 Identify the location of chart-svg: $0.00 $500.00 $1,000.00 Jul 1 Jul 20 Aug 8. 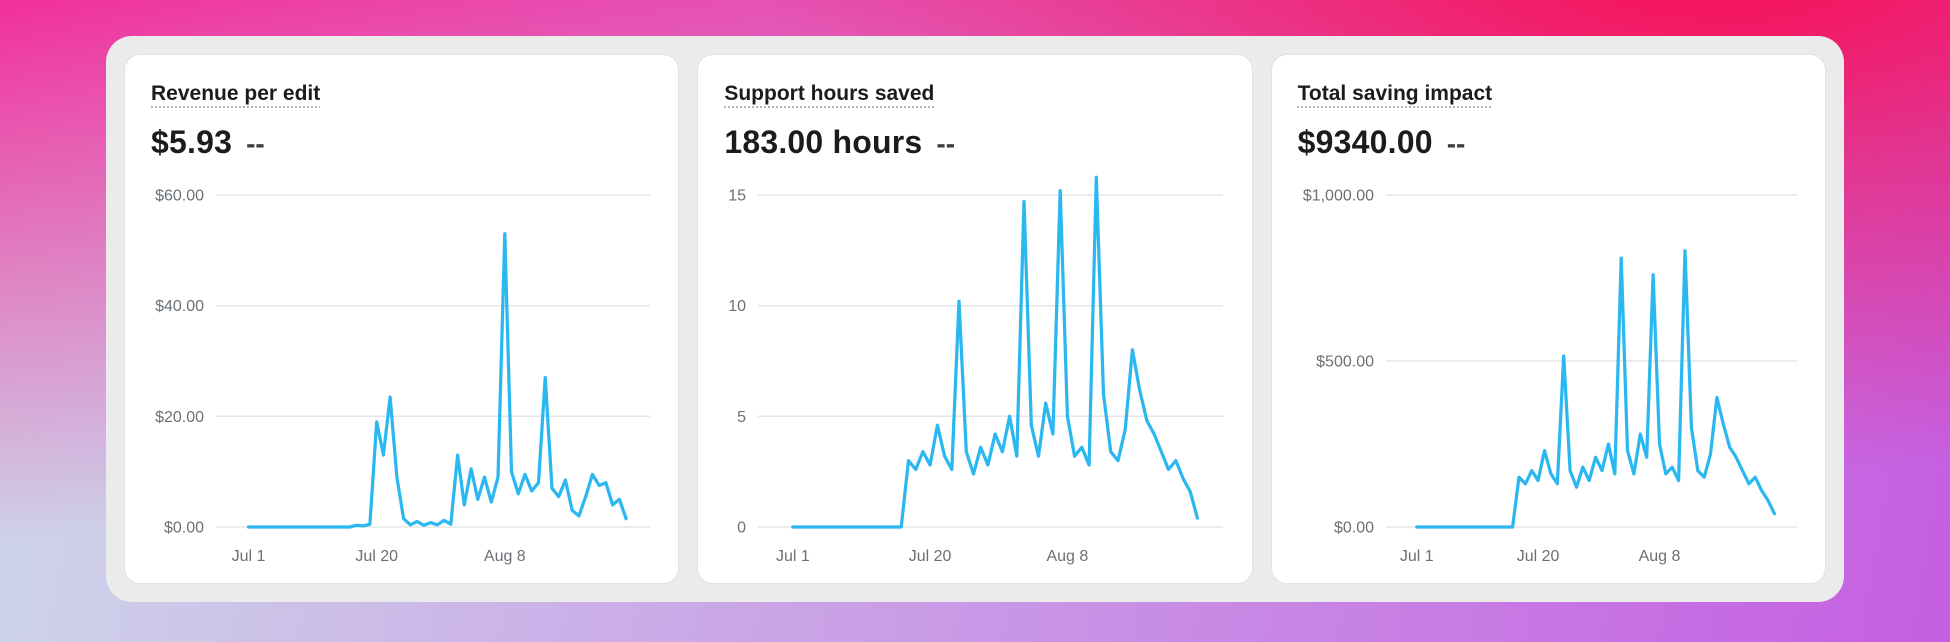
(1549, 376).